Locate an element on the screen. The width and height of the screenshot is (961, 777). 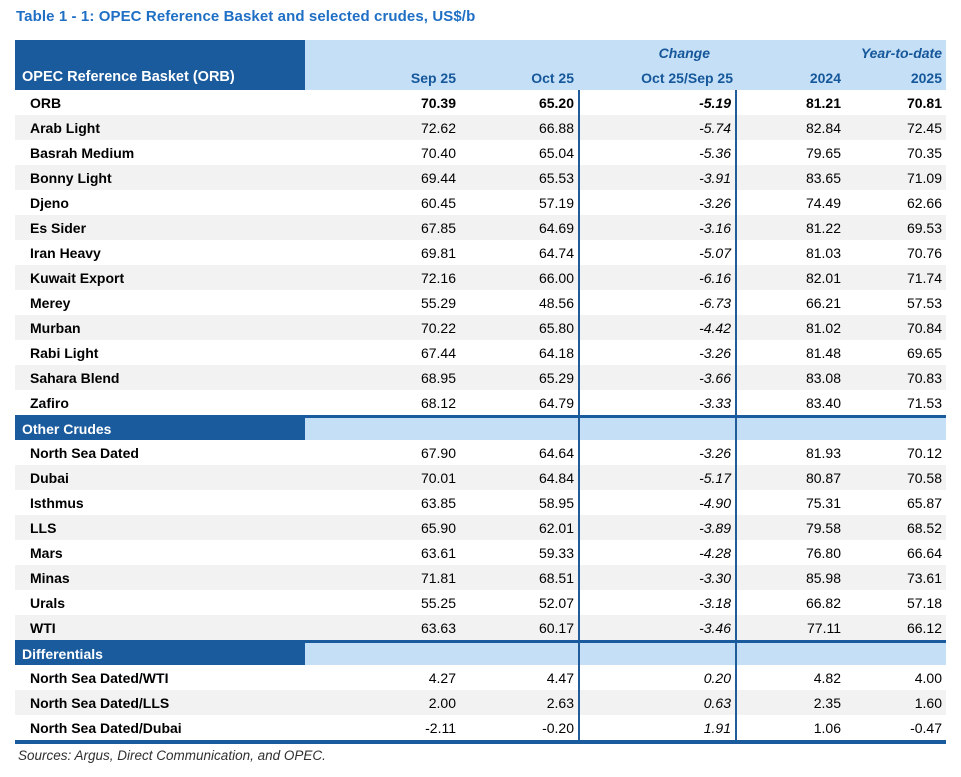
header-label-cell: OPEC Reference Basket (ORB) is located at coordinates (160, 65).